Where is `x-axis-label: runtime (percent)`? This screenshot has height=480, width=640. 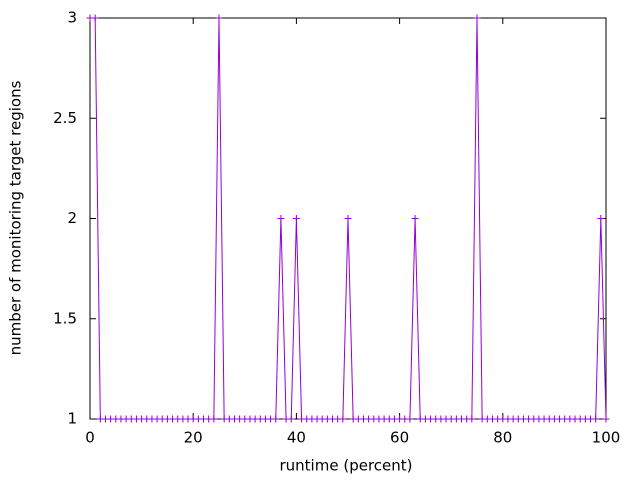
x-axis-label: runtime (percent) is located at coordinates (346, 466).